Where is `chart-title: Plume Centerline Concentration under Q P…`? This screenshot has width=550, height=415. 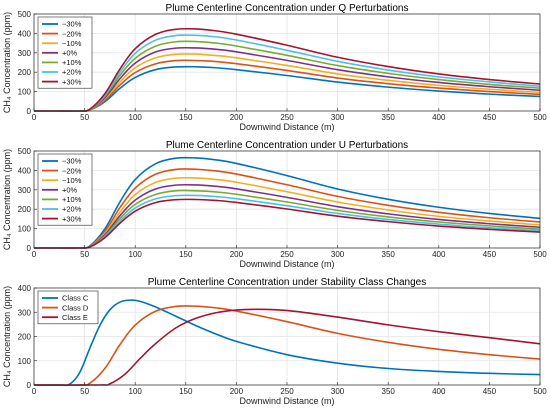 chart-title: Plume Centerline Concentration under Q P… is located at coordinates (287, 8).